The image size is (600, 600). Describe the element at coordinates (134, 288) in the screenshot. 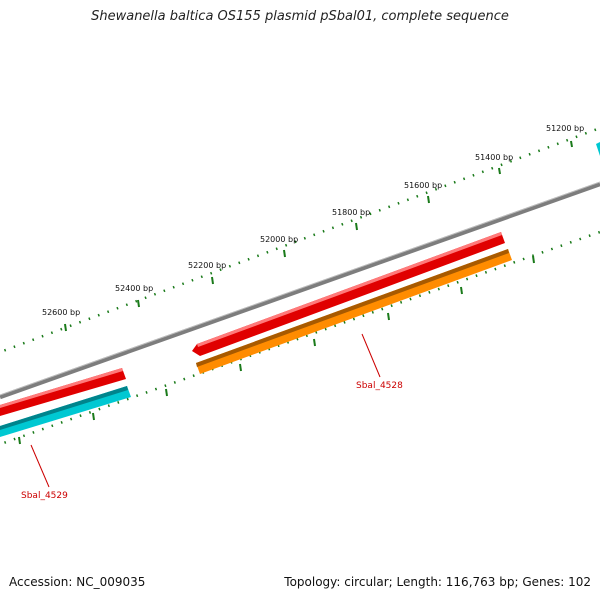

I see `tick-label: 52400 bp` at that location.